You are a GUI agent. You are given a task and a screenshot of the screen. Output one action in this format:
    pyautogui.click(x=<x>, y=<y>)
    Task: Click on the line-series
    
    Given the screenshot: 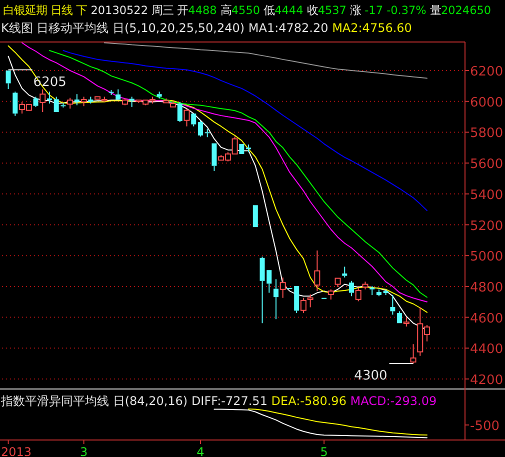 What is the action you would take?
    pyautogui.click(x=266, y=60)
    